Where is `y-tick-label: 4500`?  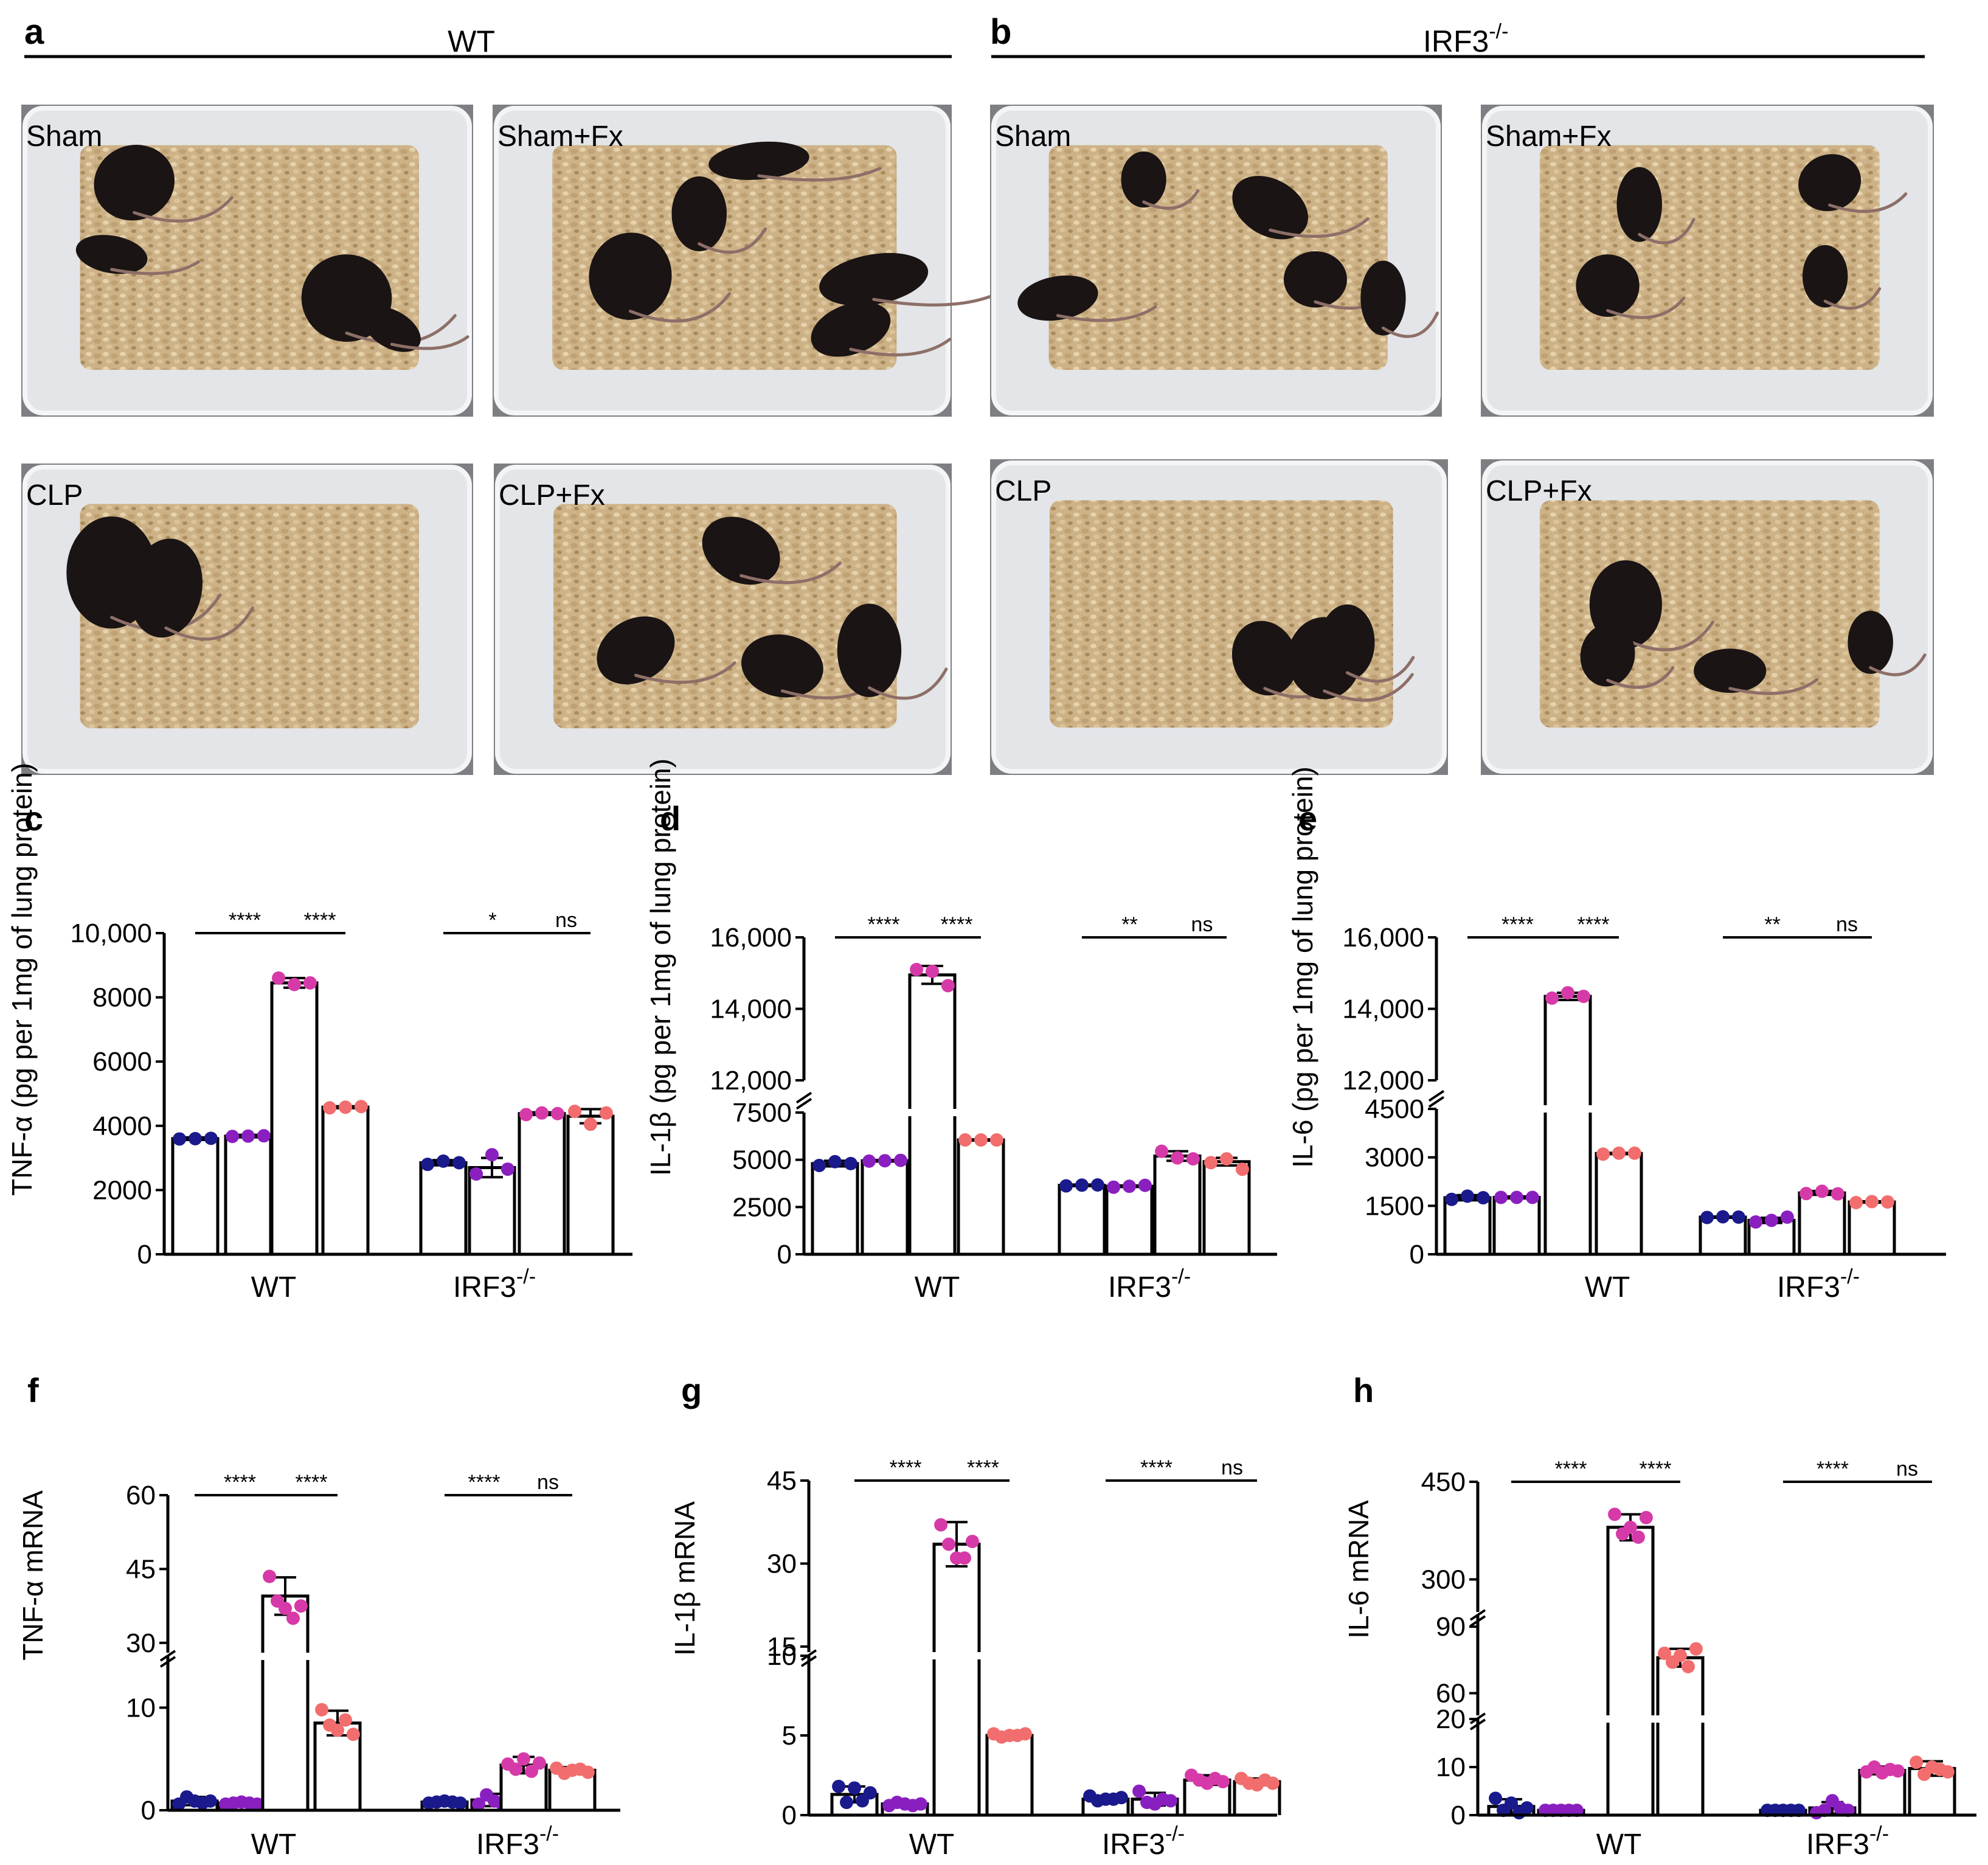
y-tick-label: 4500 is located at coordinates (1394, 1109).